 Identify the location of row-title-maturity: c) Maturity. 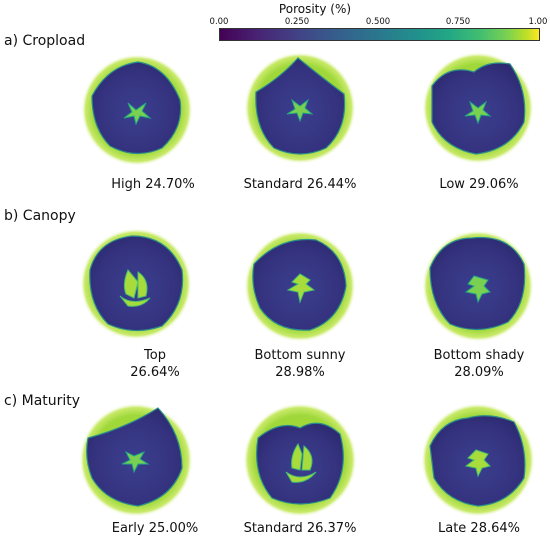
(42, 401).